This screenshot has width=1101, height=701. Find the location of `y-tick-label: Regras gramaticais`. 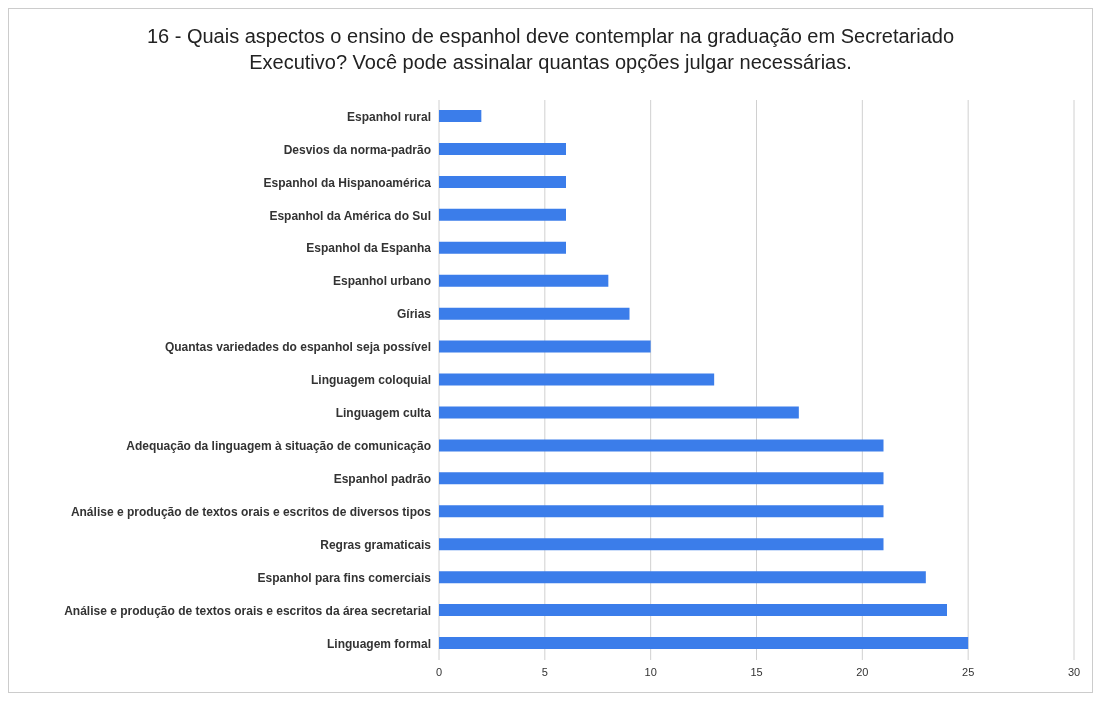

y-tick-label: Regras gramaticais is located at coordinates (376, 544).